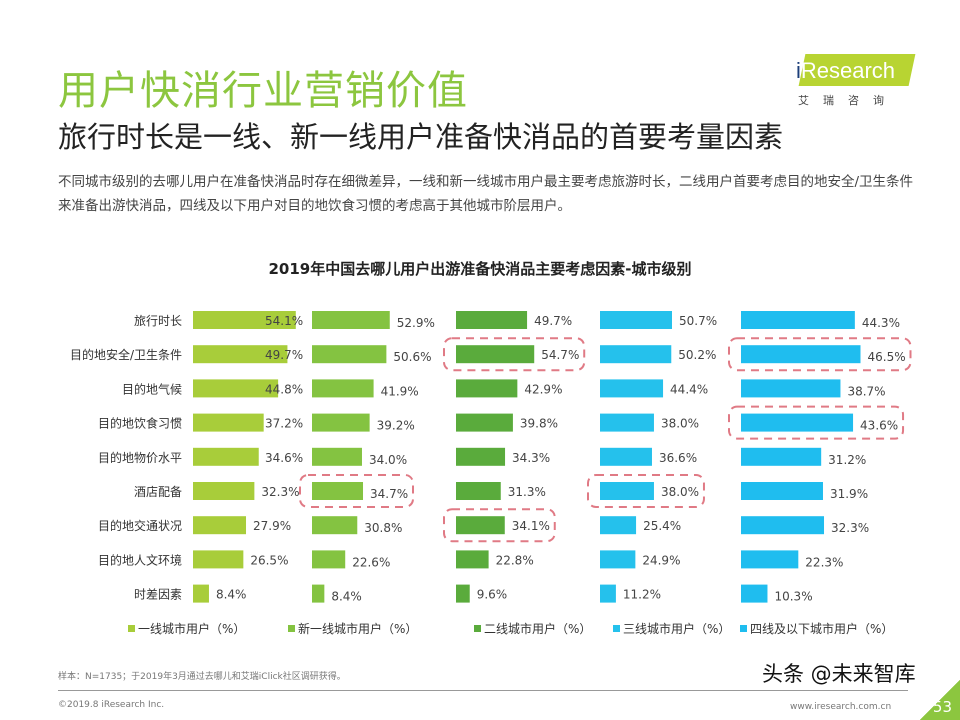  Describe the element at coordinates (412, 357) in the screenshot. I see `data-label: 50.6%` at that location.